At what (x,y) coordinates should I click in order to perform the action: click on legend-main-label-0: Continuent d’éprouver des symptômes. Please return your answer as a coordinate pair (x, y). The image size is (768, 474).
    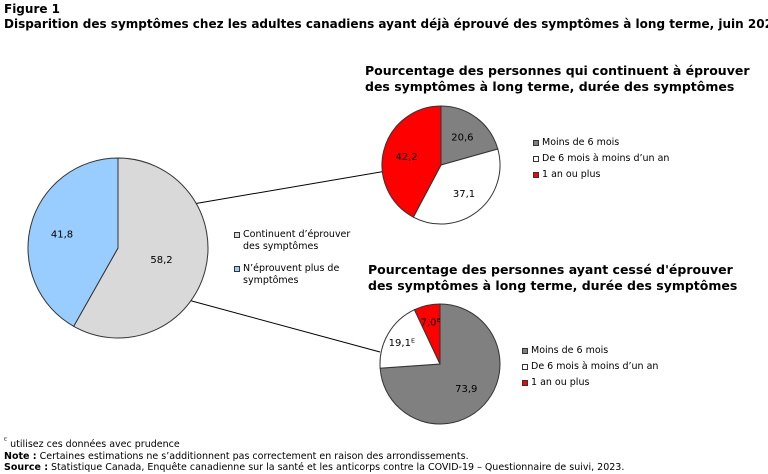
    Looking at the image, I should click on (297, 240).